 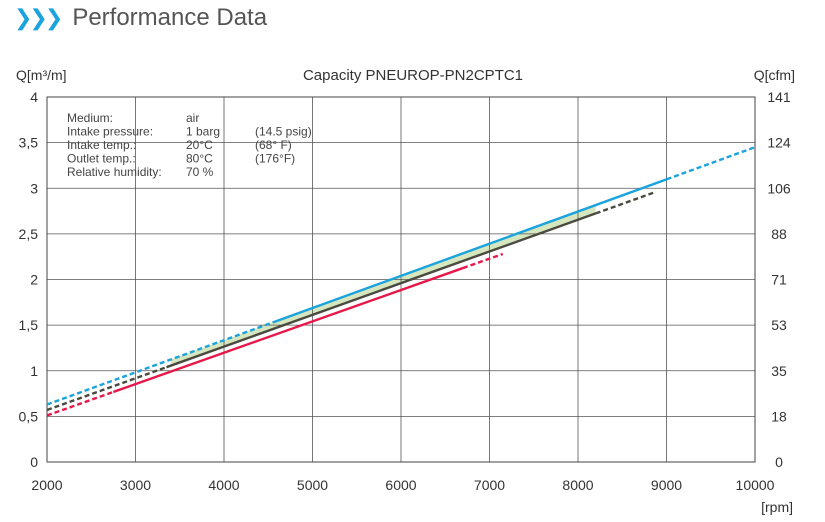 I want to click on condition-label: Intake temp.:, so click(x=101, y=145).